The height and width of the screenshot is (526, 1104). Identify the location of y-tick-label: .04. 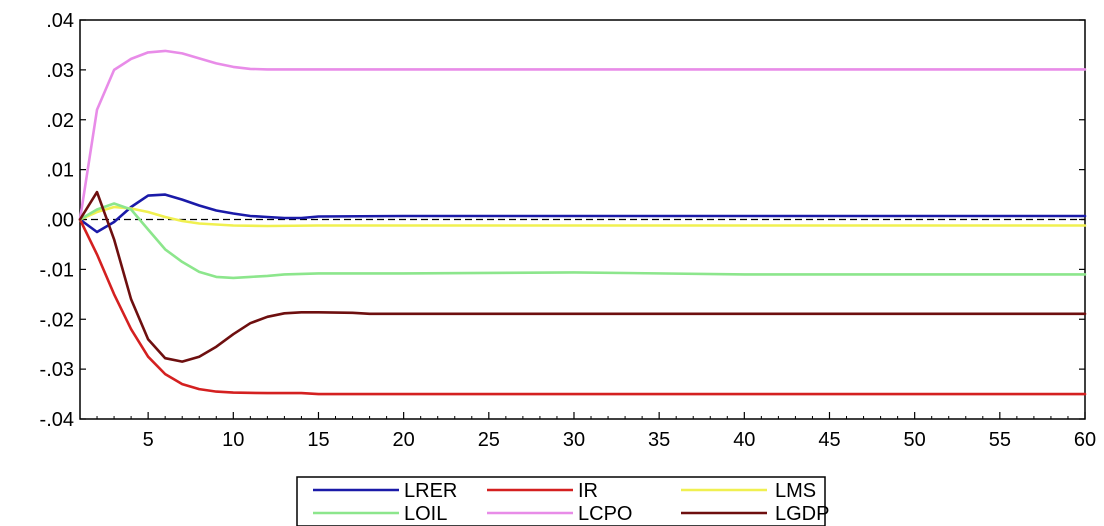
(60, 21).